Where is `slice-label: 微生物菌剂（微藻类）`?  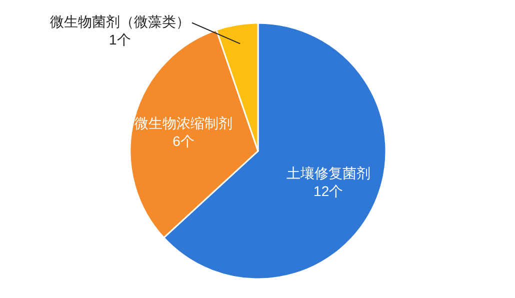 slice-label: 微生物菌剂（微藻类） is located at coordinates (120, 22).